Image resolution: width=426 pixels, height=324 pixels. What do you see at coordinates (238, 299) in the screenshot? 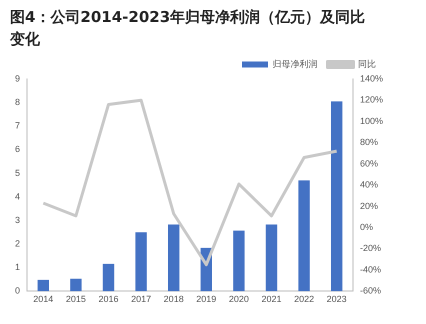
I see `x-tick-label: 2020` at bounding box center [238, 299].